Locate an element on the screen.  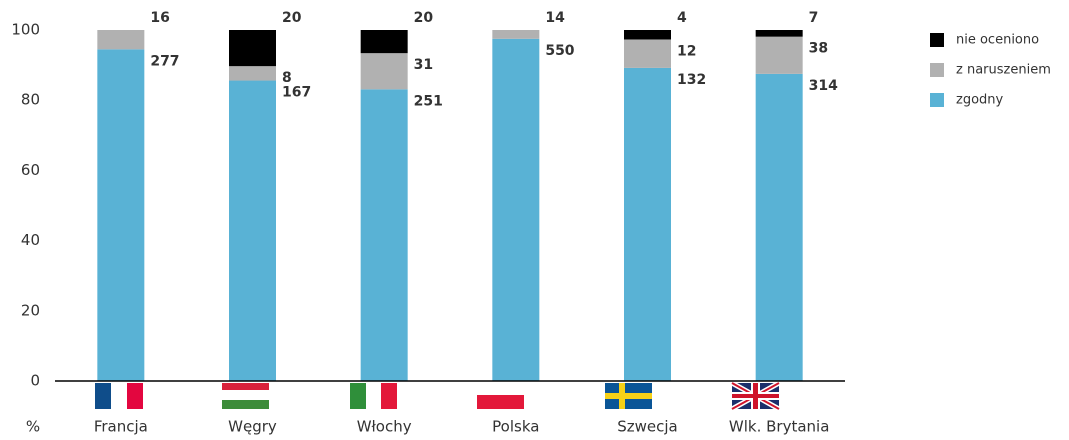
flag-france is located at coordinates (119, 396).